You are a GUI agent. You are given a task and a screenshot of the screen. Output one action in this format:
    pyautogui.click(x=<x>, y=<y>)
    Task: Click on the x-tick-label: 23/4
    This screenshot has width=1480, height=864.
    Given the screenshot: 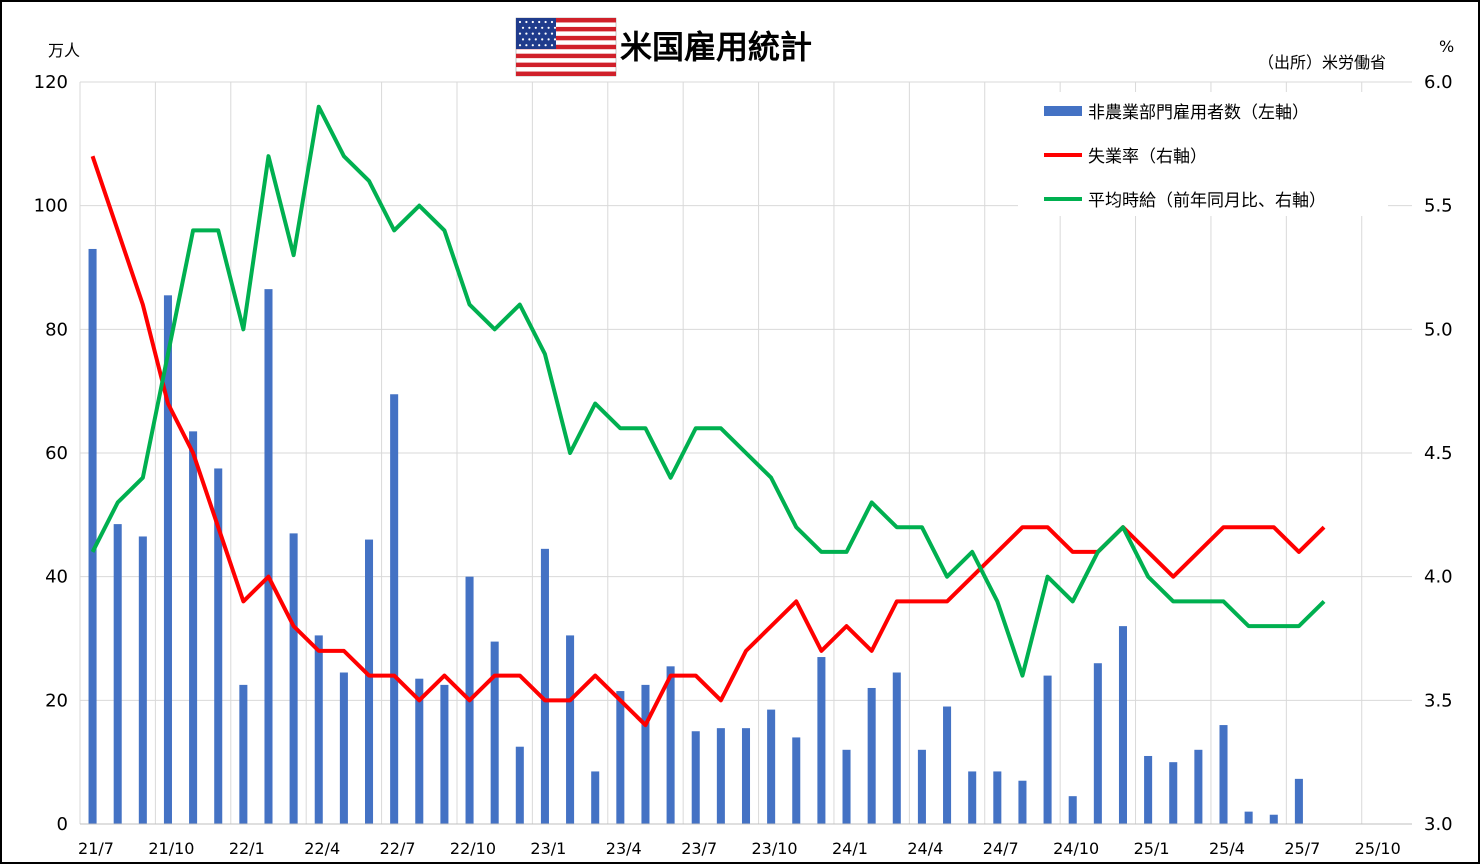 What is the action you would take?
    pyautogui.click(x=624, y=848)
    